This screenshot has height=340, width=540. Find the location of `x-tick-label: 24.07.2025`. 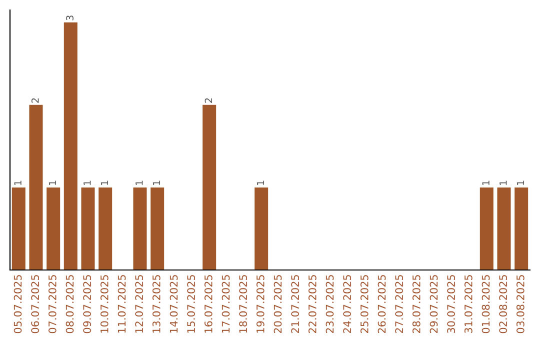

x-tick-label: 24.07.2025 is located at coordinates (347, 304).